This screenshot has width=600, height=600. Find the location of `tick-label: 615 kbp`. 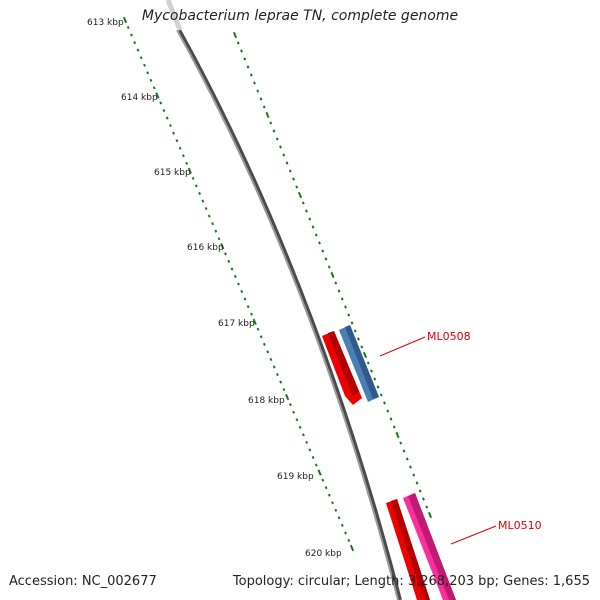

tick-label: 615 kbp is located at coordinates (172, 173).